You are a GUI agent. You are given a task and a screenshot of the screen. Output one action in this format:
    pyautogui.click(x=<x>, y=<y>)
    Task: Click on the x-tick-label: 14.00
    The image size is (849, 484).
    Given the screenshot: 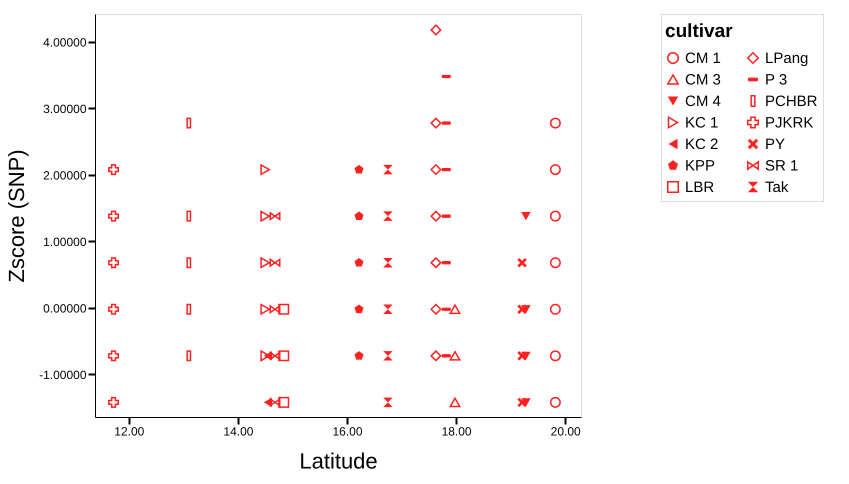 What is the action you would take?
    pyautogui.click(x=238, y=431)
    